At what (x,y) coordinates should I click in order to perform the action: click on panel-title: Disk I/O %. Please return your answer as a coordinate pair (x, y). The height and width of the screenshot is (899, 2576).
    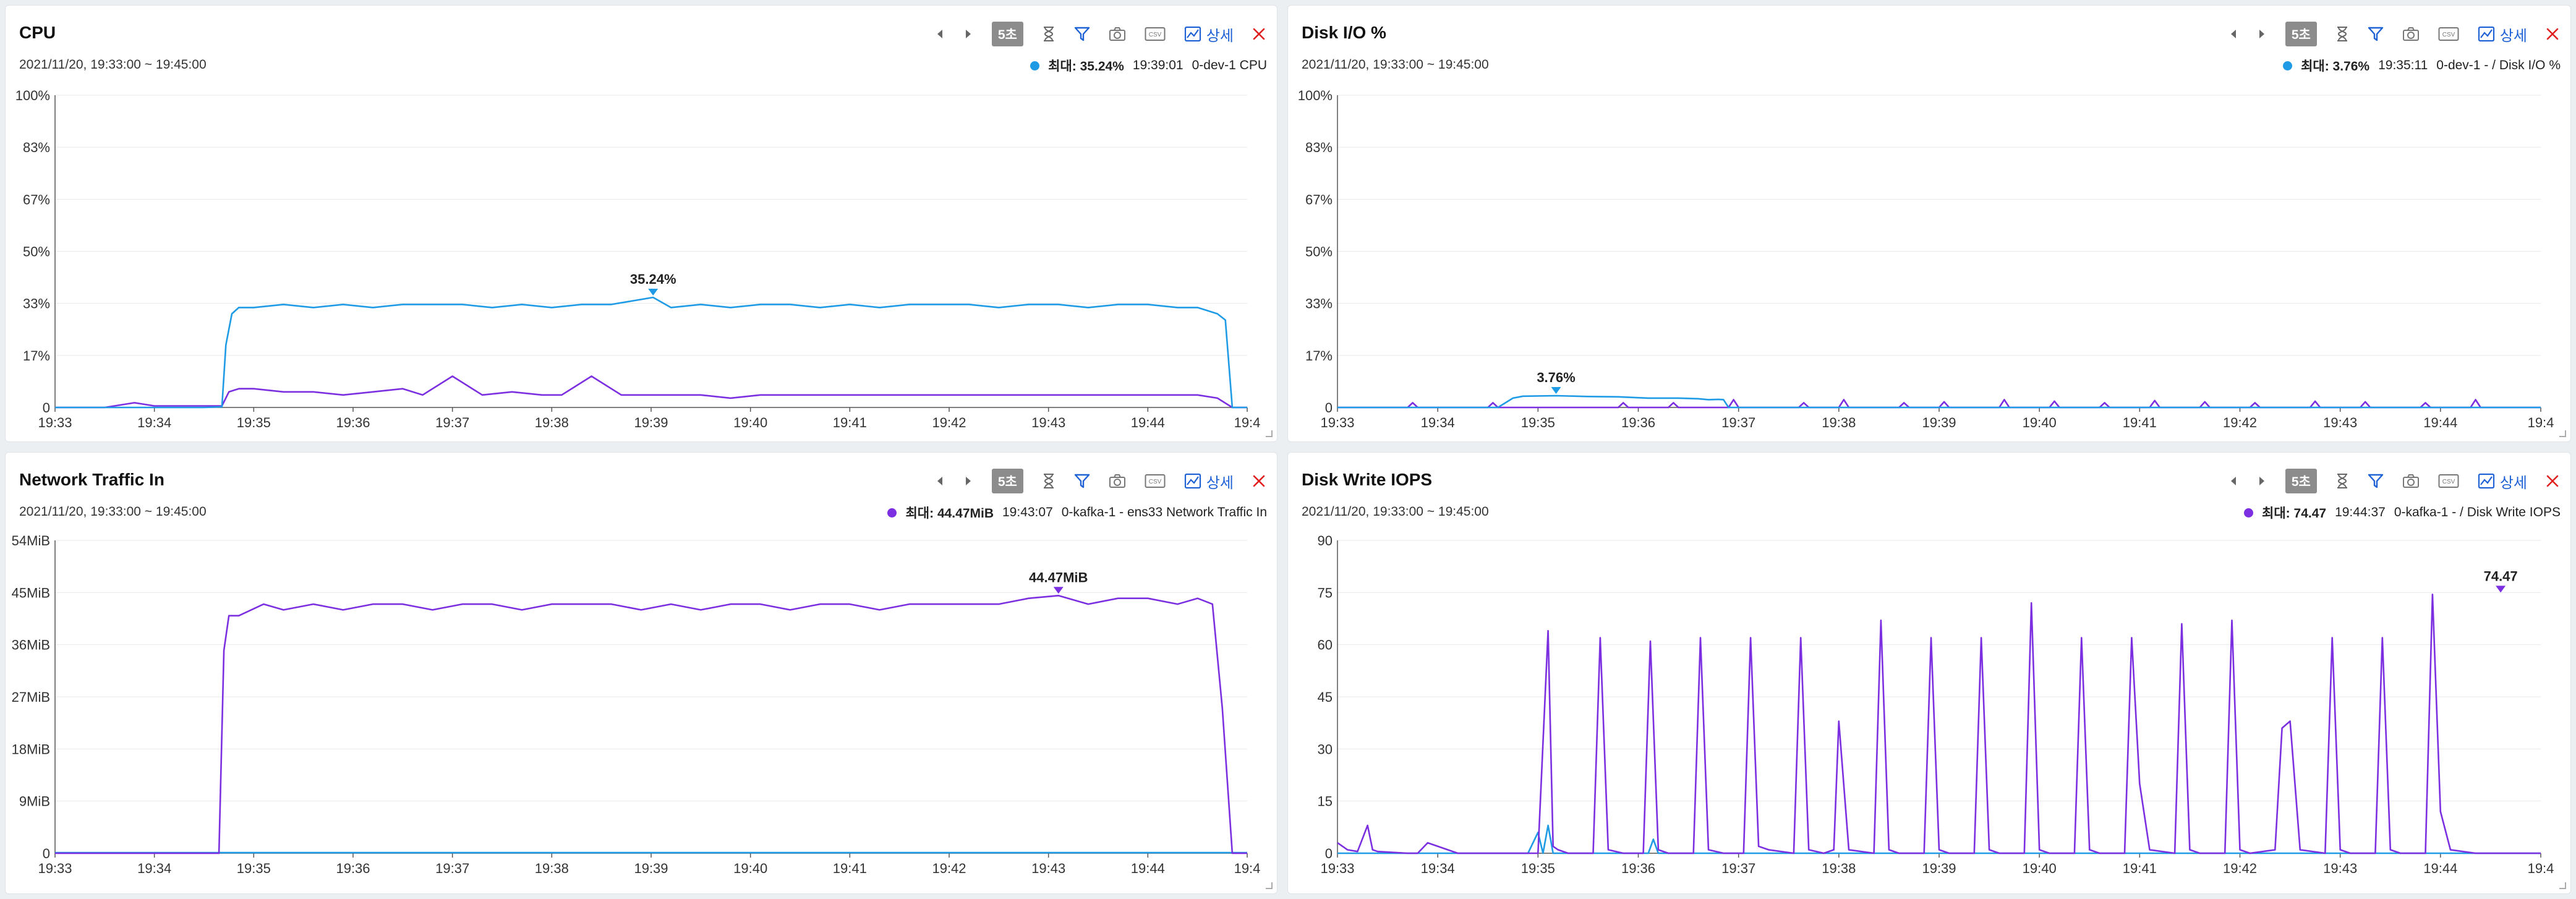
    Looking at the image, I should click on (1344, 32).